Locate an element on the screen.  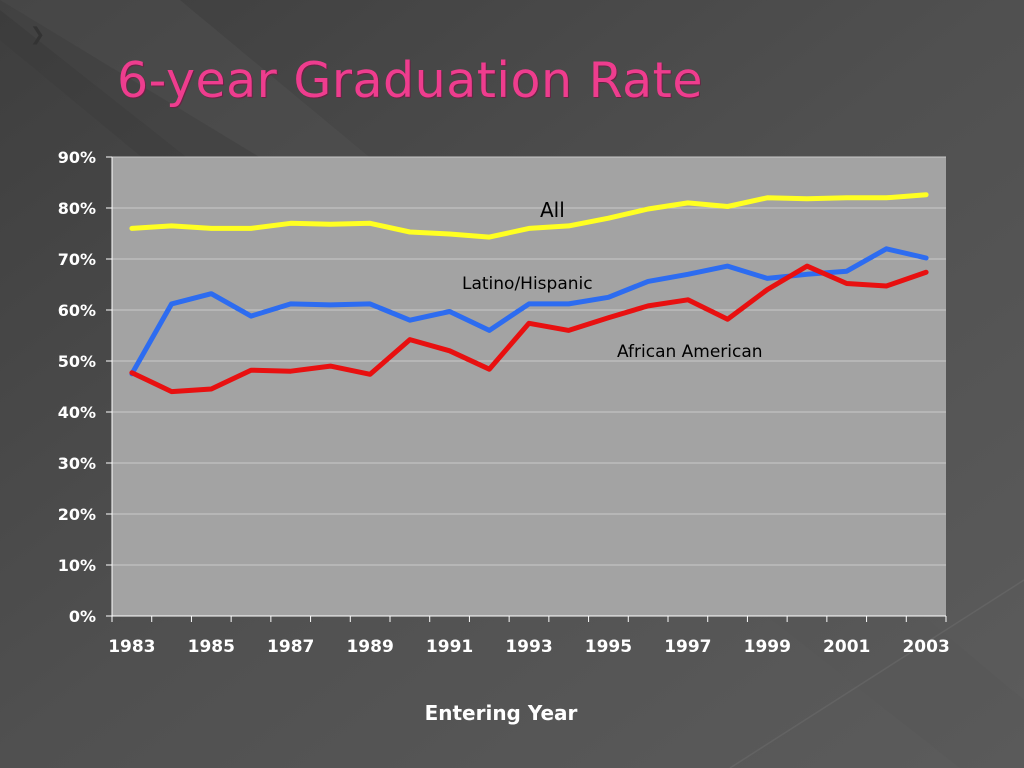
y-tick-label: 50% is located at coordinates (77, 361).